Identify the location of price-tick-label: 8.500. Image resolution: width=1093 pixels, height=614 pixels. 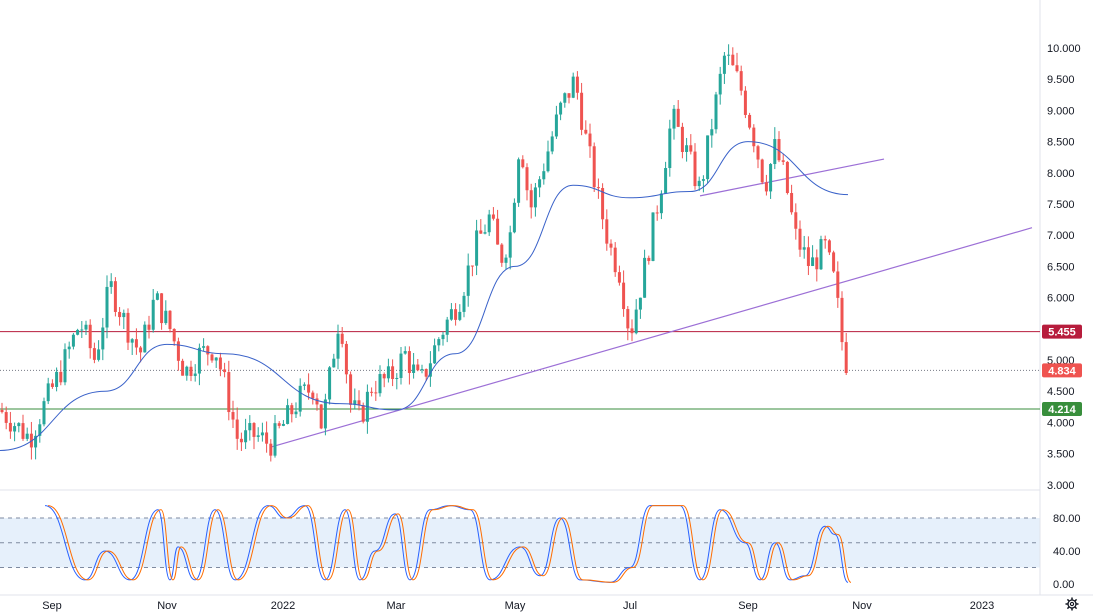
(1061, 143).